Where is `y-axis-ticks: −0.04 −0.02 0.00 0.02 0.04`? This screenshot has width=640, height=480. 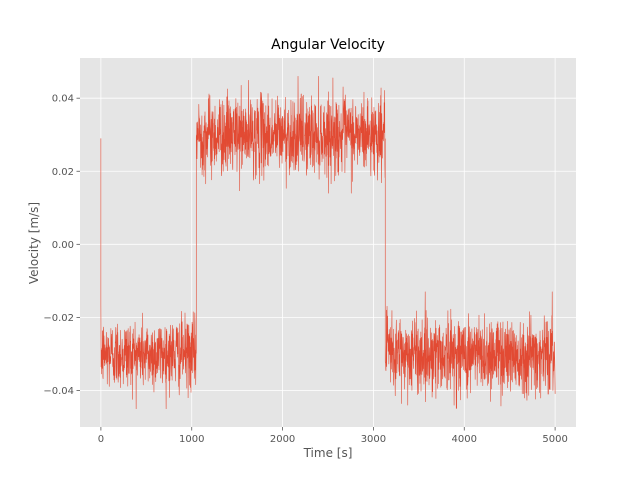
y-axis-ticks: −0.04 −0.02 0.00 0.02 0.04 is located at coordinates (61, 245).